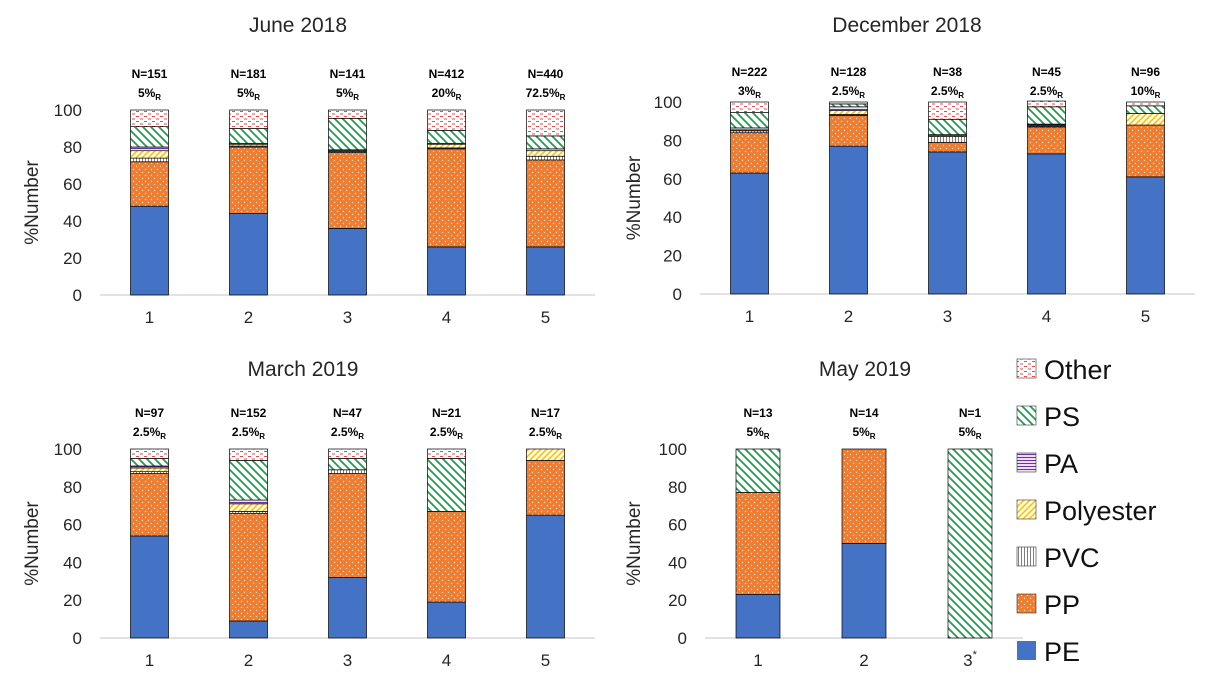 The height and width of the screenshot is (686, 1210). I want to click on y-axis-label: %Number, so click(32, 543).